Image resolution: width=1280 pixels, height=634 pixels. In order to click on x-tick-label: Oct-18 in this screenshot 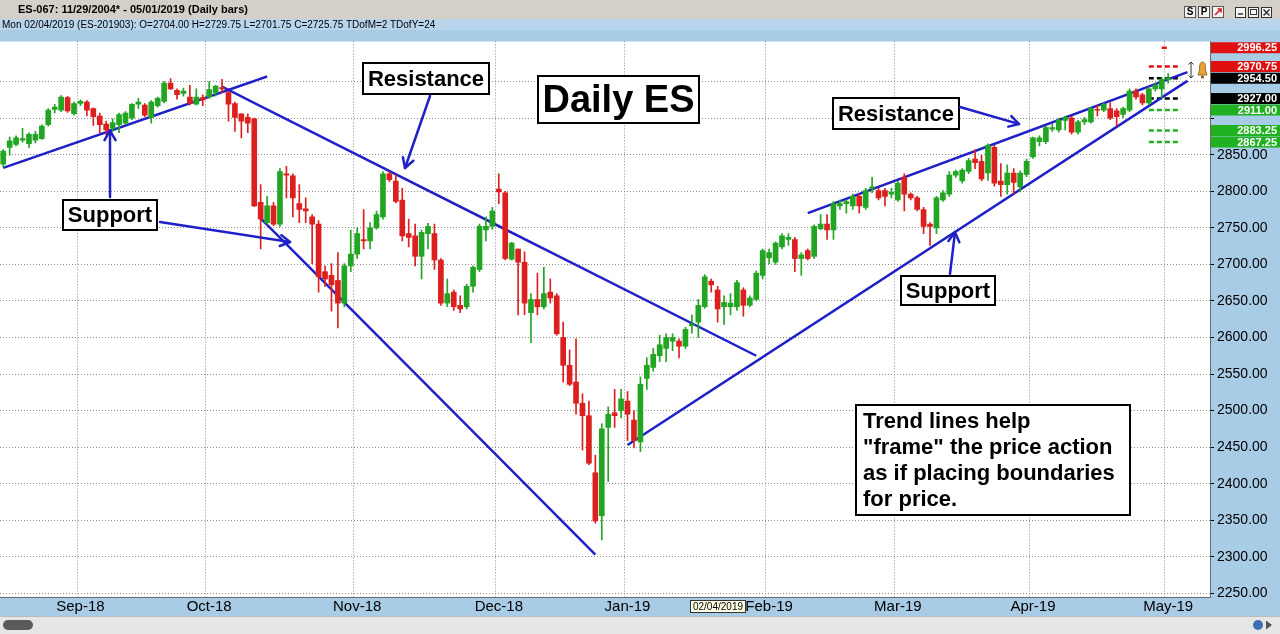, I will do `click(209, 606)`.